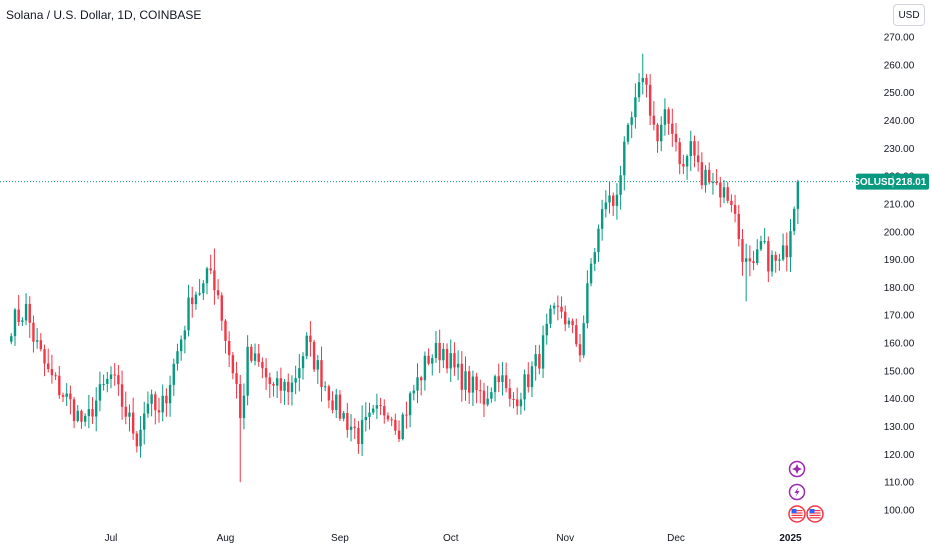  I want to click on y-tick-label: 160.00, so click(899, 344).